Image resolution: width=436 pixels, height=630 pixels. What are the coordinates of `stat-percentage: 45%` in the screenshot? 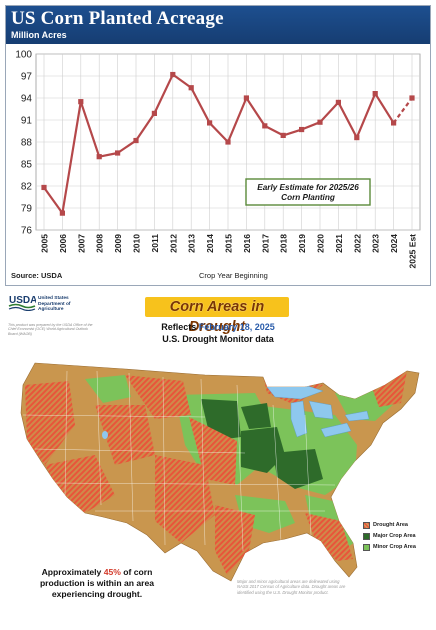 It's located at (112, 572).